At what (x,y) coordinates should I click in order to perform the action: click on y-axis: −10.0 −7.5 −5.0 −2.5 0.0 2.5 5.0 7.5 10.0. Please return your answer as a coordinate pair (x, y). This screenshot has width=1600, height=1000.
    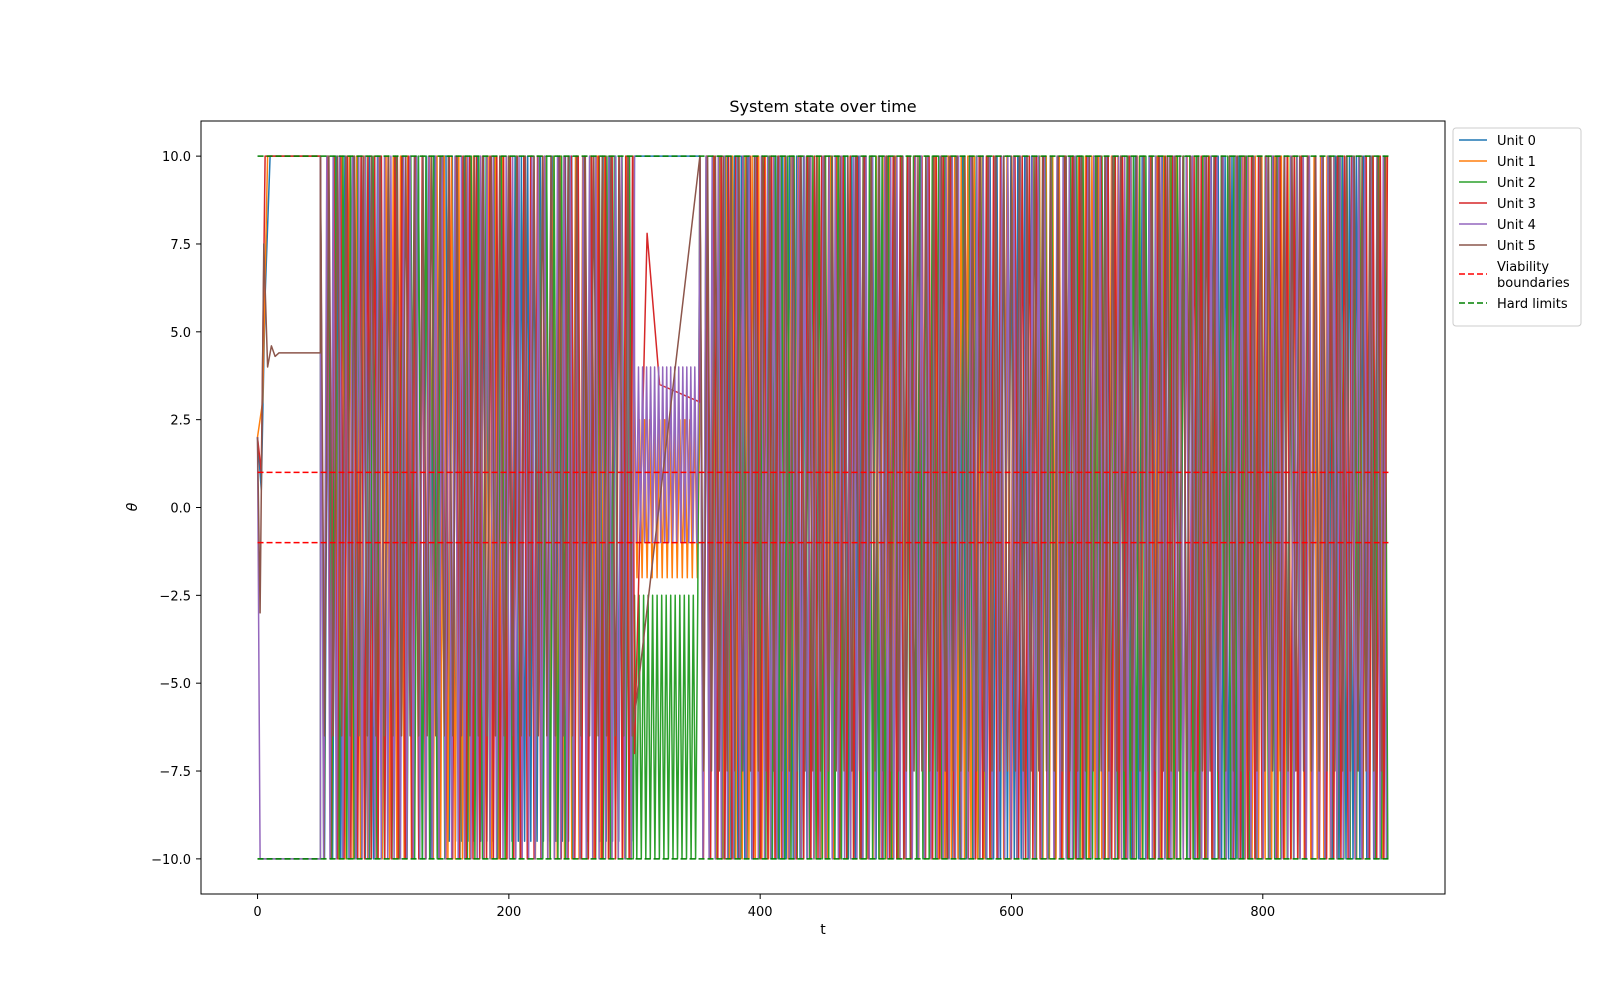
    Looking at the image, I should click on (176, 509).